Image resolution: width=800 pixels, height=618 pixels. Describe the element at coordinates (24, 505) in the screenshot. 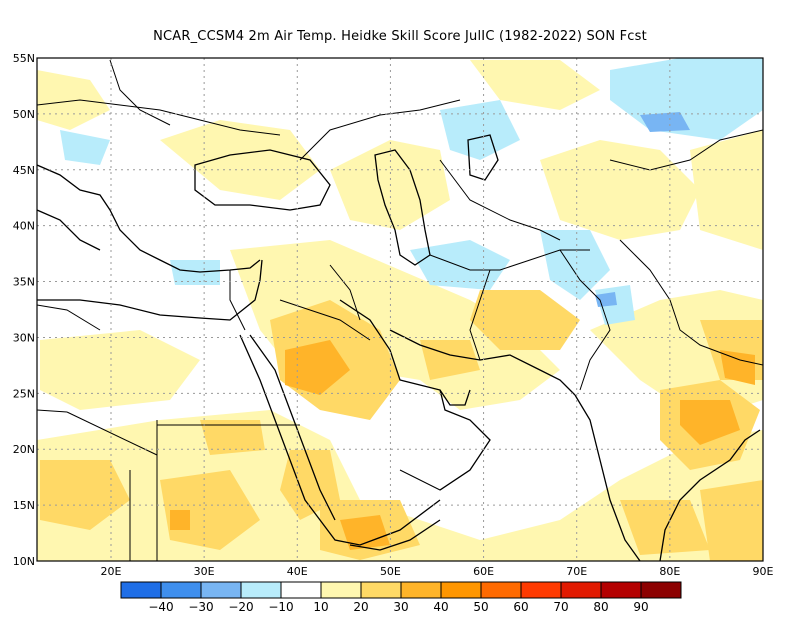

I see `lat-label: 15N` at that location.